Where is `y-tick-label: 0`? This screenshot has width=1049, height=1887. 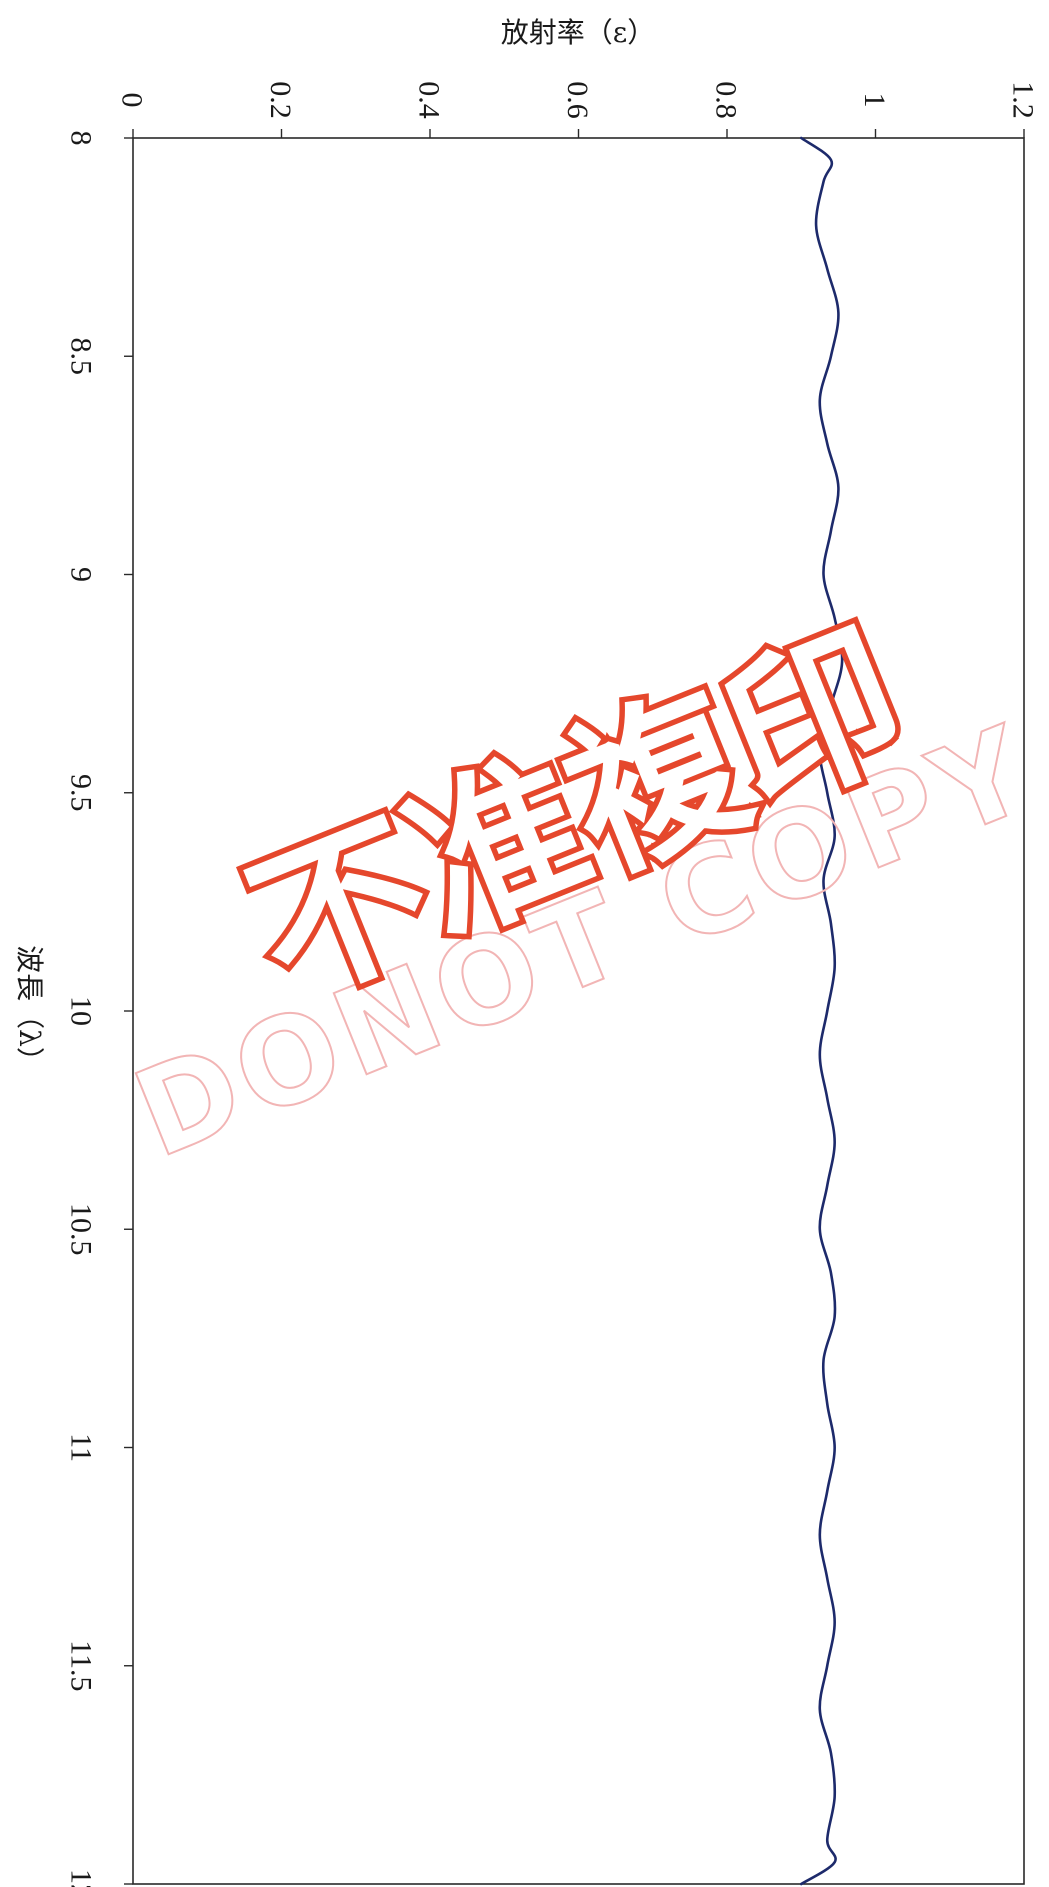 y-tick-label: 0 is located at coordinates (132, 100).